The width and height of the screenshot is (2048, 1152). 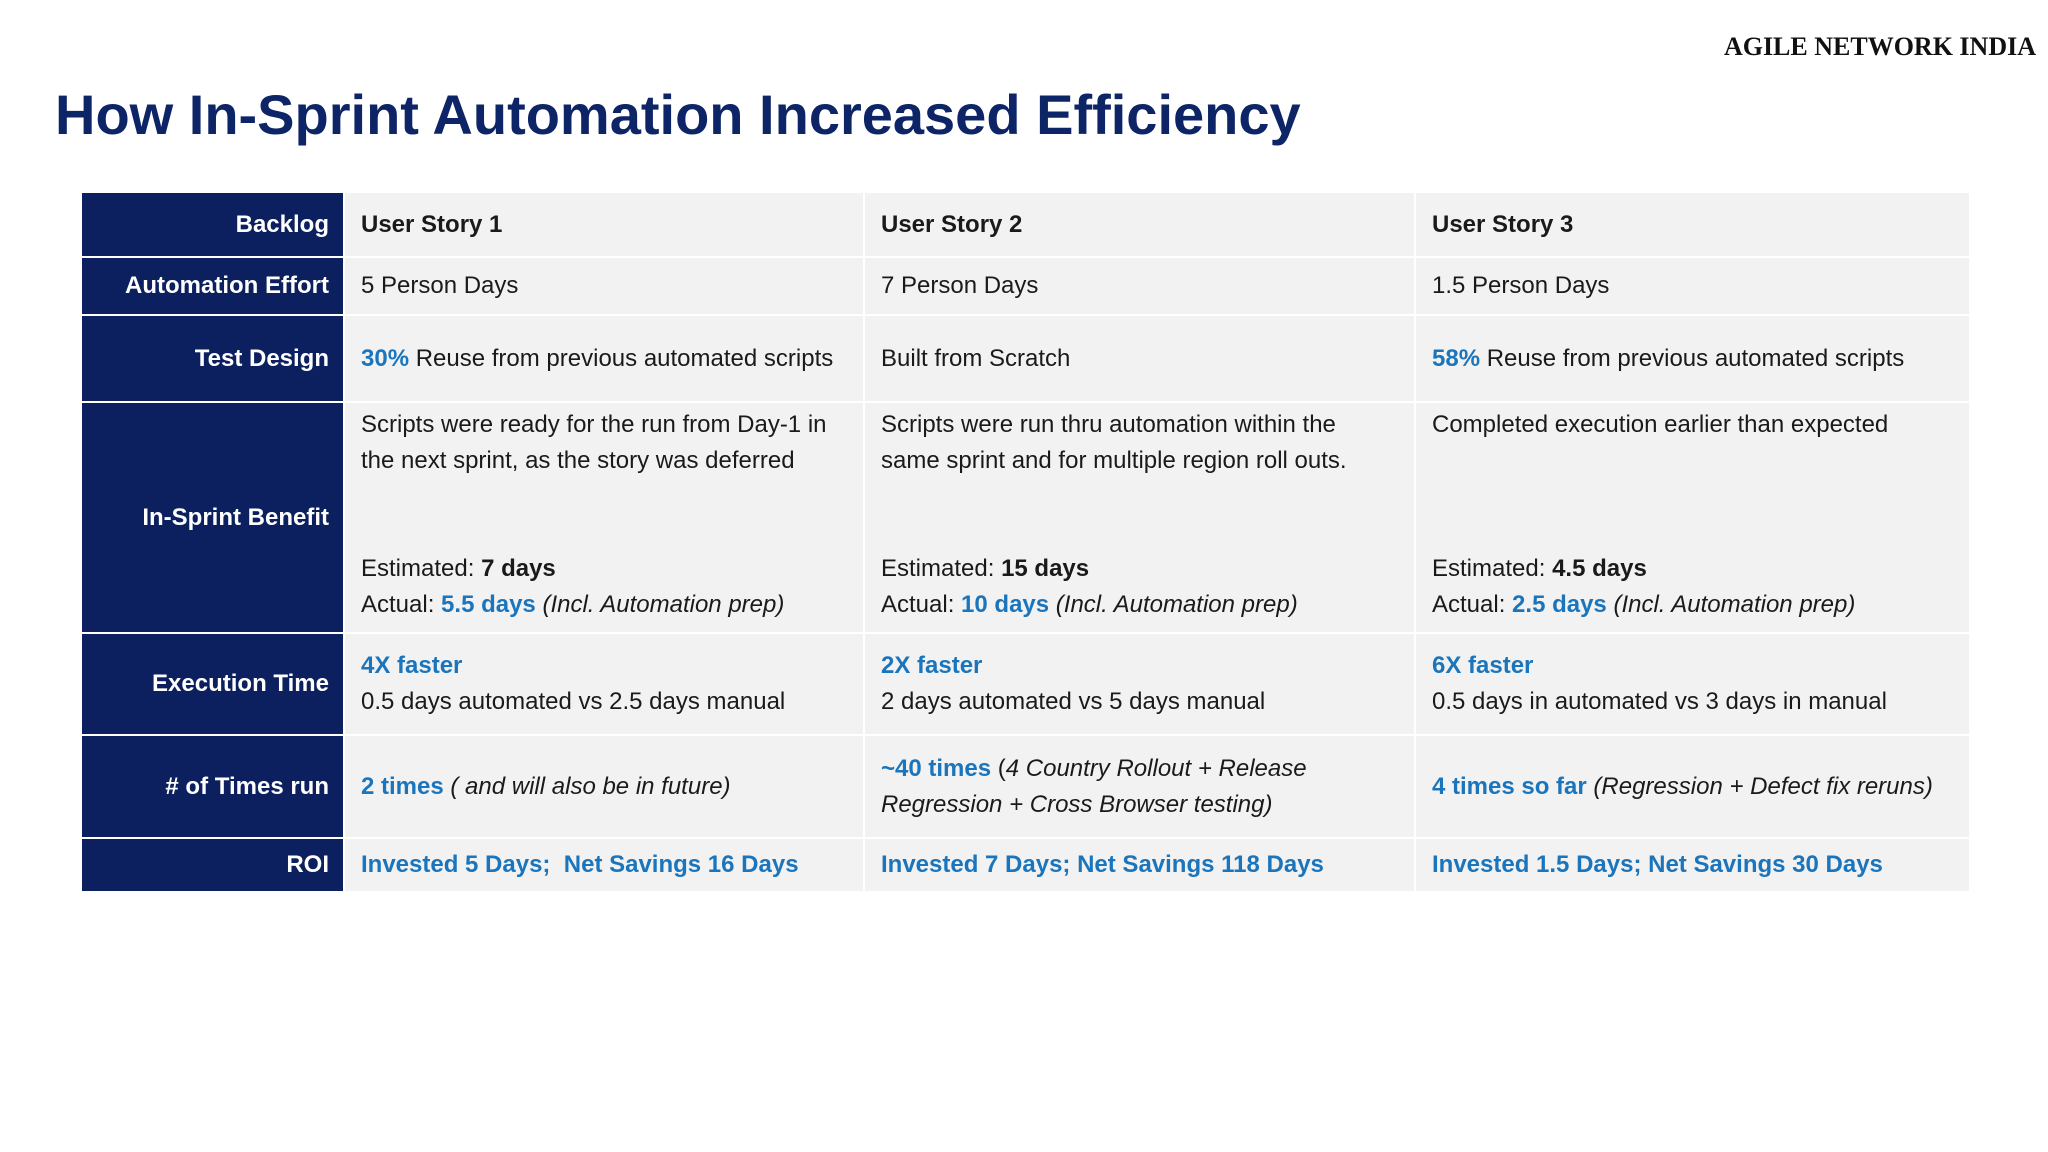 I want to click on brand: AGILE NETWORK INDIA, so click(x=1879, y=46).